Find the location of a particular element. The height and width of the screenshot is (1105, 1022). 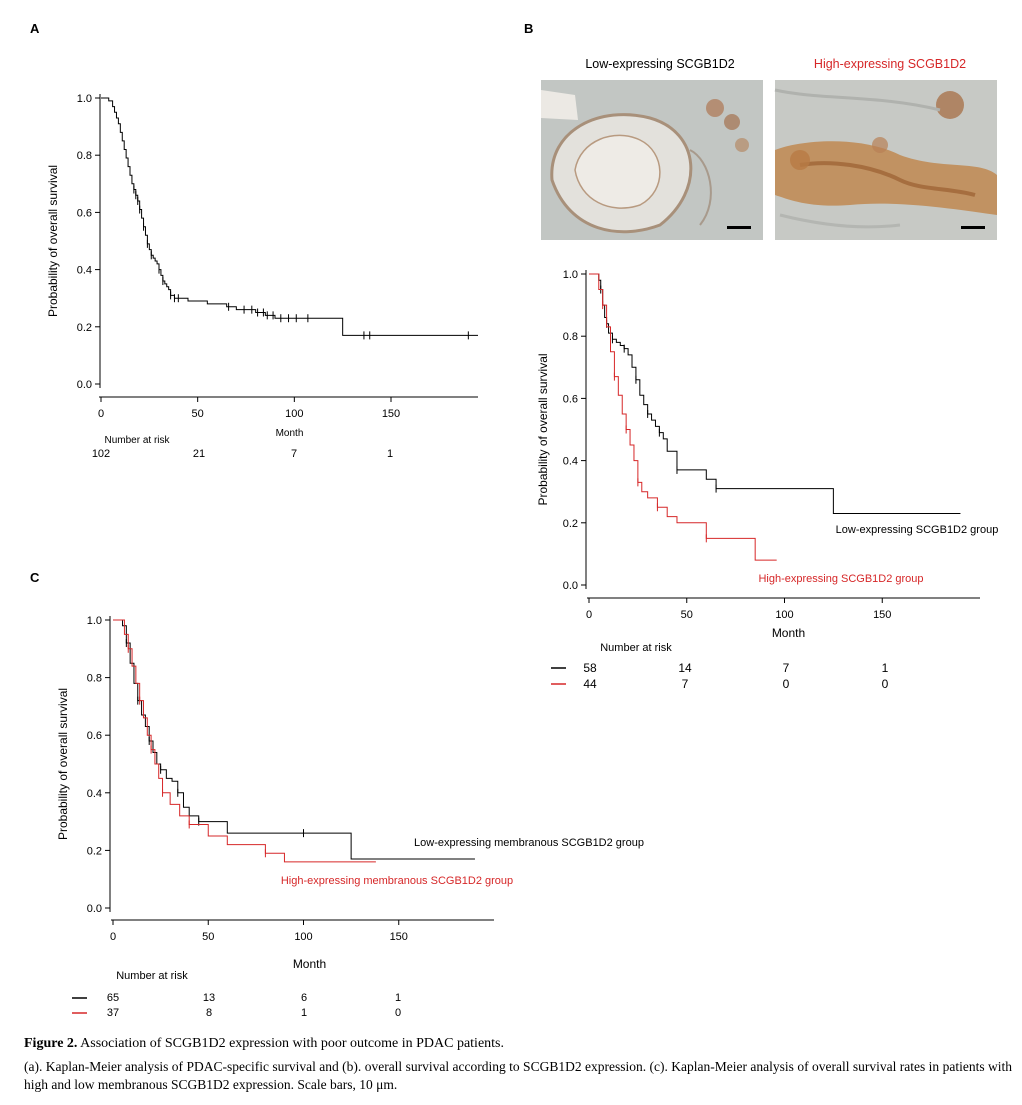

panel-c-label: C is located at coordinates (35, 577).